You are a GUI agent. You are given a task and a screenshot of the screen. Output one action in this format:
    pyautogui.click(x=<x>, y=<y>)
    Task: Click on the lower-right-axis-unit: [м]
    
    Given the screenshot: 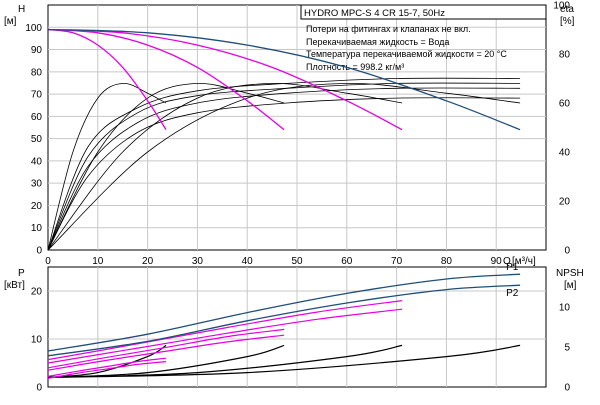 What is the action you would take?
    pyautogui.click(x=570, y=285)
    